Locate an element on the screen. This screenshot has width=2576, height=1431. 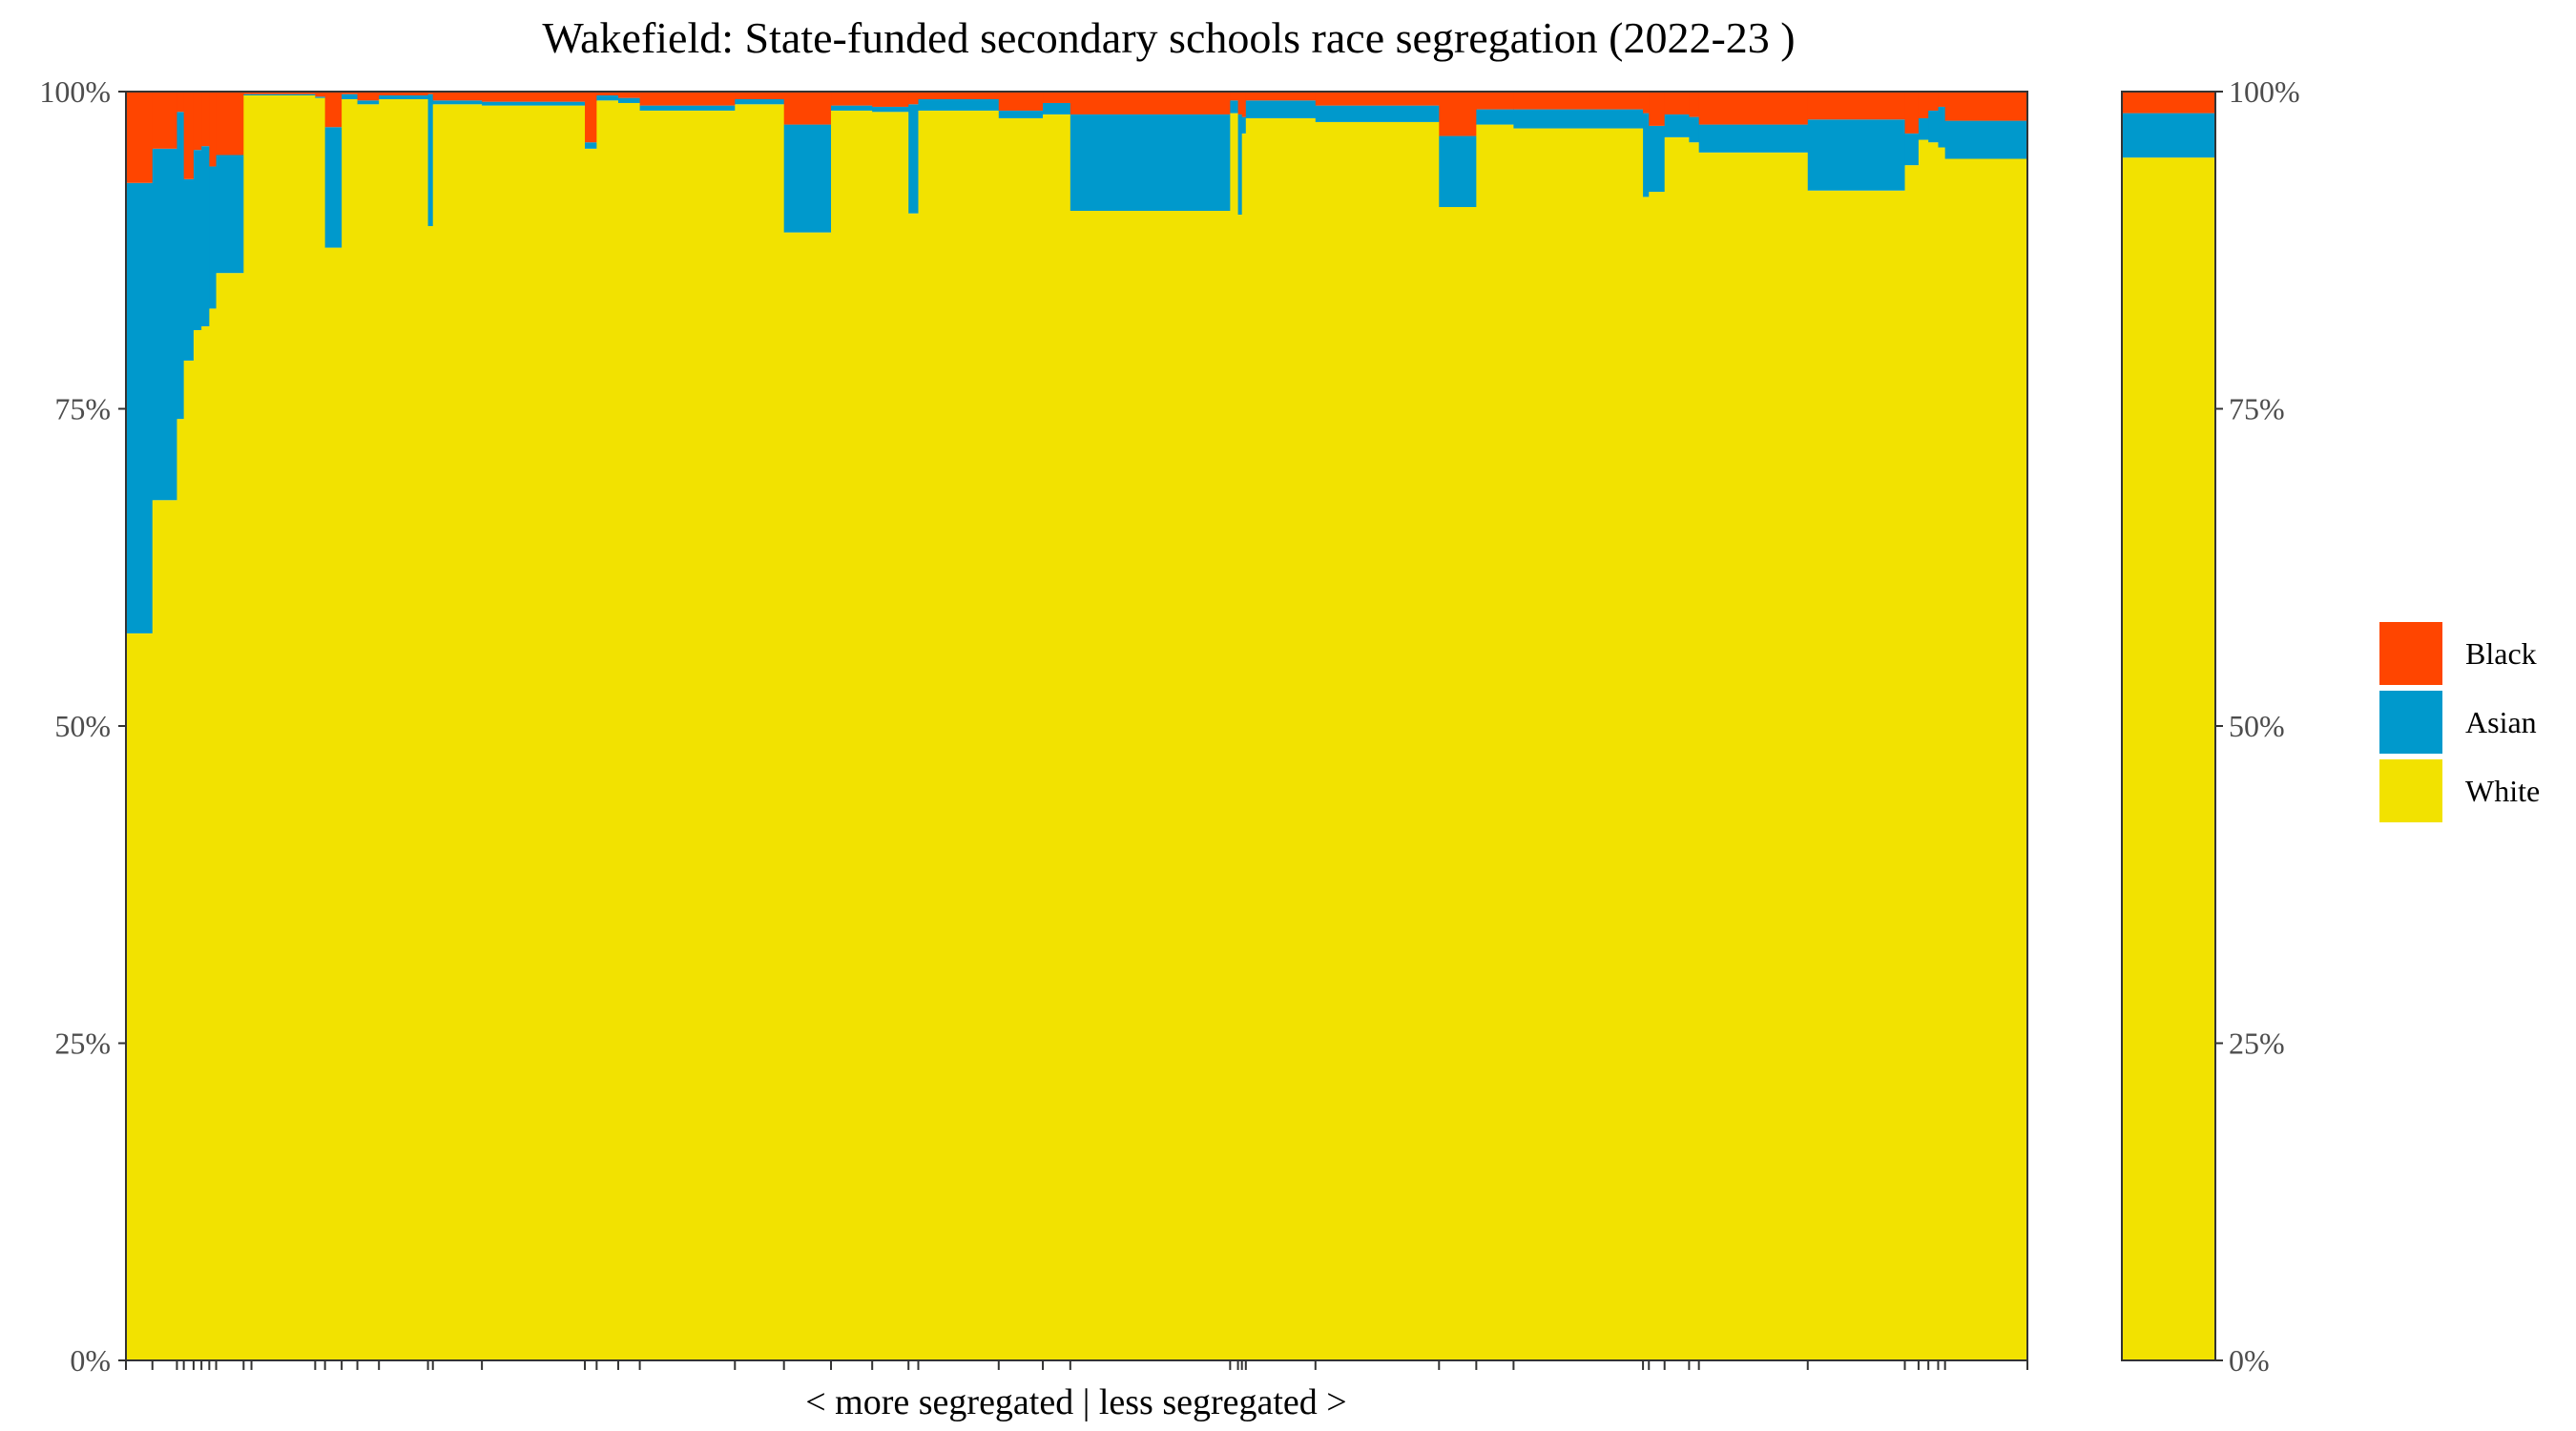
bar-school-25-asian is located at coordinates (852, 108).